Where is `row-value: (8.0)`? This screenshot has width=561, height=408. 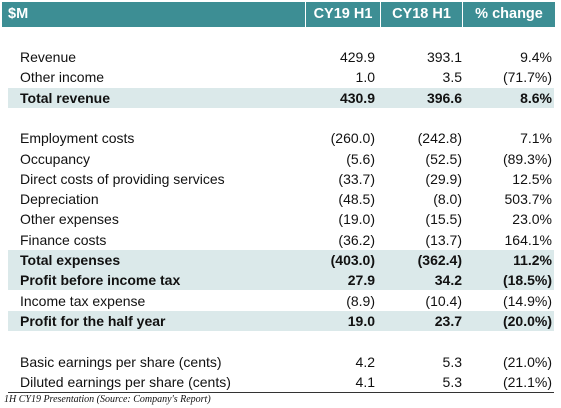 row-value: (8.0) is located at coordinates (447, 199).